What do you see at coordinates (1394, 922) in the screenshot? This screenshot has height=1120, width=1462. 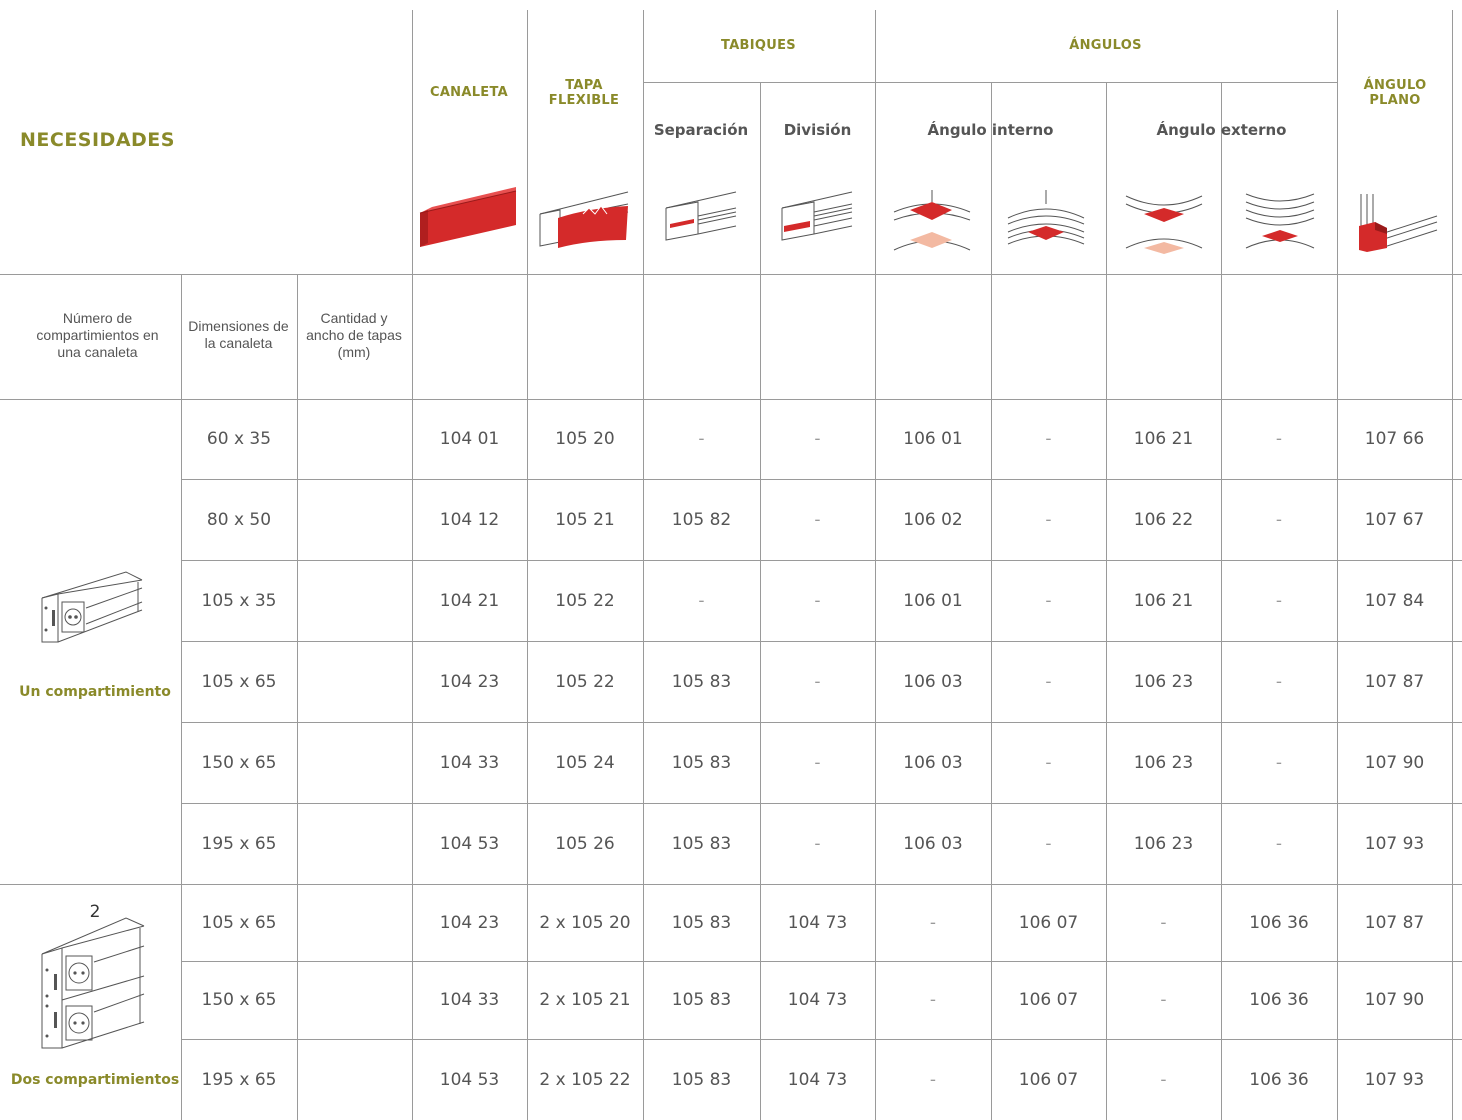 I see `cell-plano: 107 87` at bounding box center [1394, 922].